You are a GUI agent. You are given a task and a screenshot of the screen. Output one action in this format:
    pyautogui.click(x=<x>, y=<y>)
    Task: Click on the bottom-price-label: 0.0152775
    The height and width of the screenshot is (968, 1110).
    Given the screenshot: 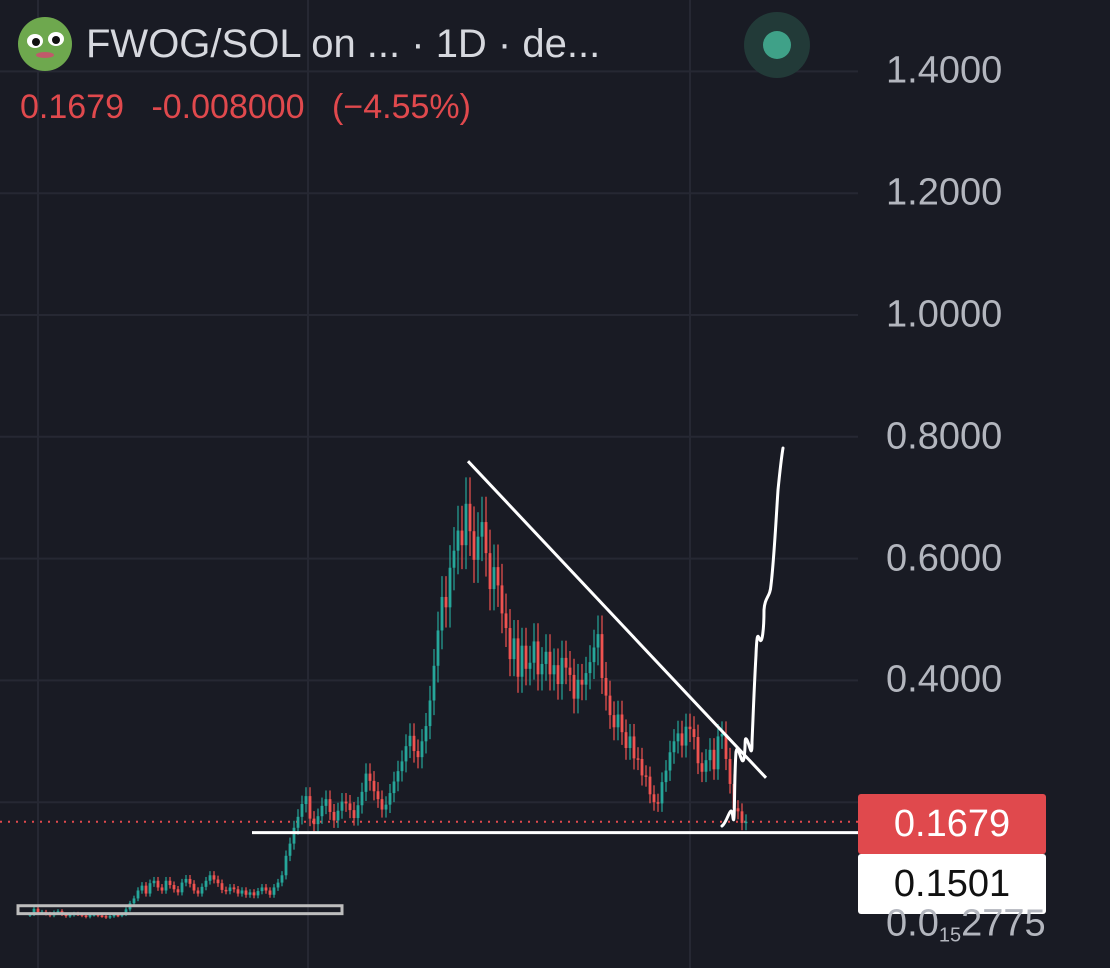 What is the action you would take?
    pyautogui.click(x=966, y=925)
    